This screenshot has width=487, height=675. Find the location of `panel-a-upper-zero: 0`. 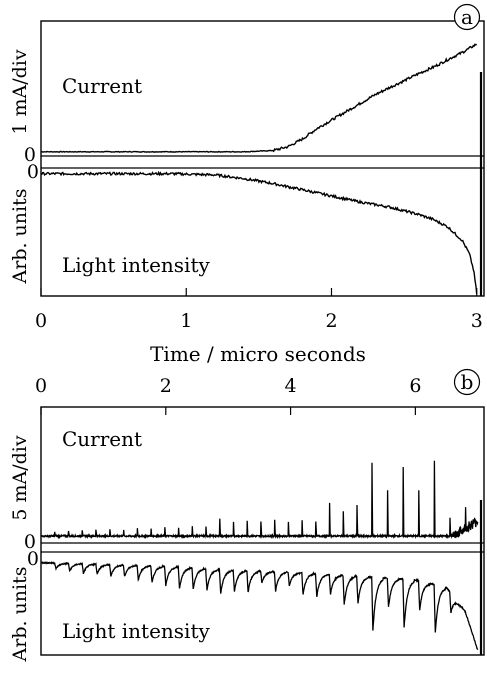

panel-a-upper-zero: 0 is located at coordinates (30, 155).